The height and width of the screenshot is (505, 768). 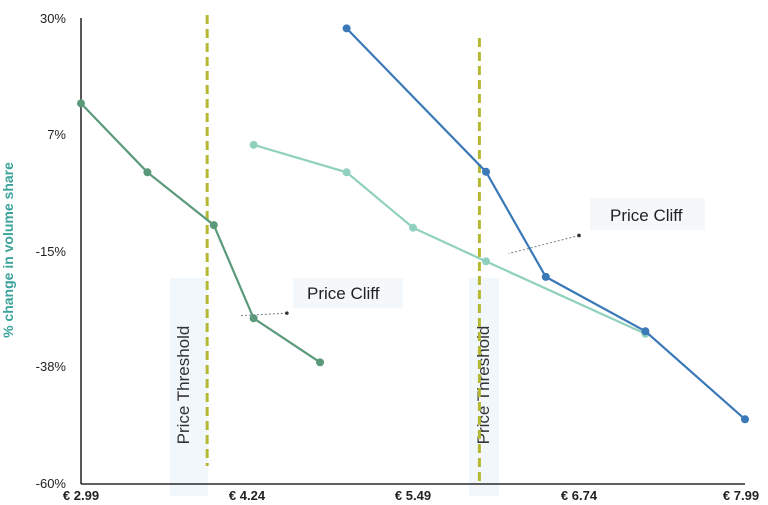 I want to click on threshold-label-2: Price Threshold, so click(x=483, y=385).